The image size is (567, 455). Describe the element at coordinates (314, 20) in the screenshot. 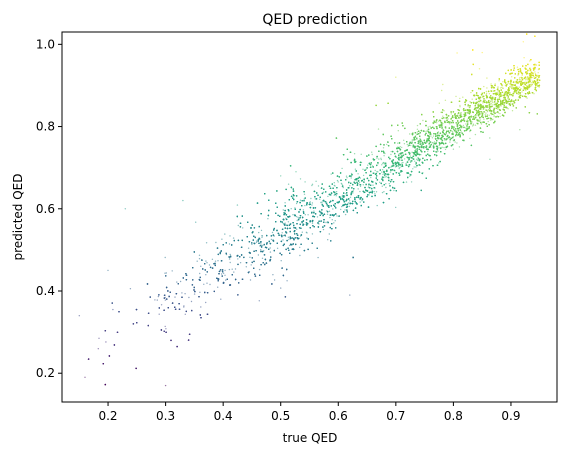

I see `chart-title: QED prediction` at that location.